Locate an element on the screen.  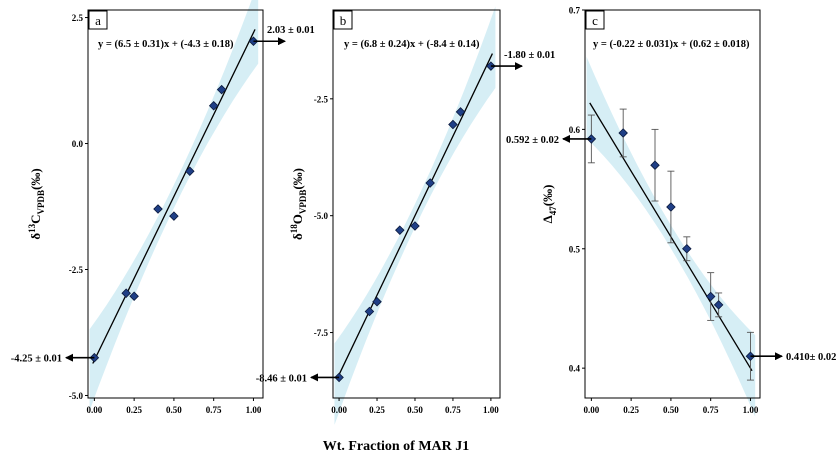
svg-text: -8.46 ± 0.01 is located at coordinates (281, 378).